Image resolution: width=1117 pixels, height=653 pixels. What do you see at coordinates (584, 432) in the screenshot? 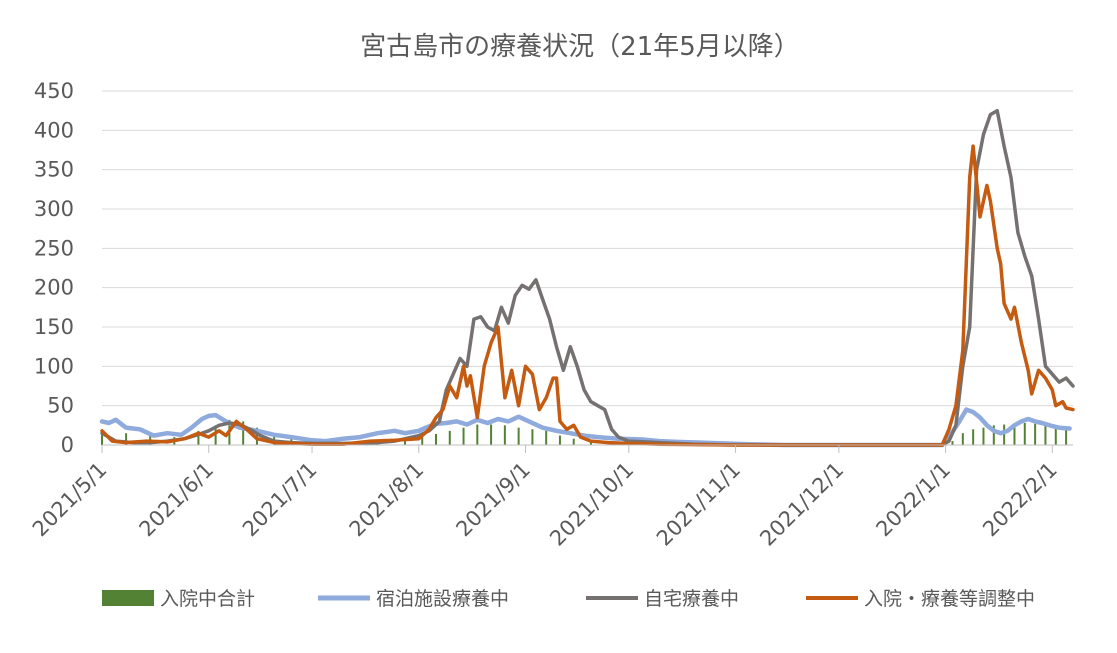
I see `bar-series-layer` at bounding box center [584, 432].